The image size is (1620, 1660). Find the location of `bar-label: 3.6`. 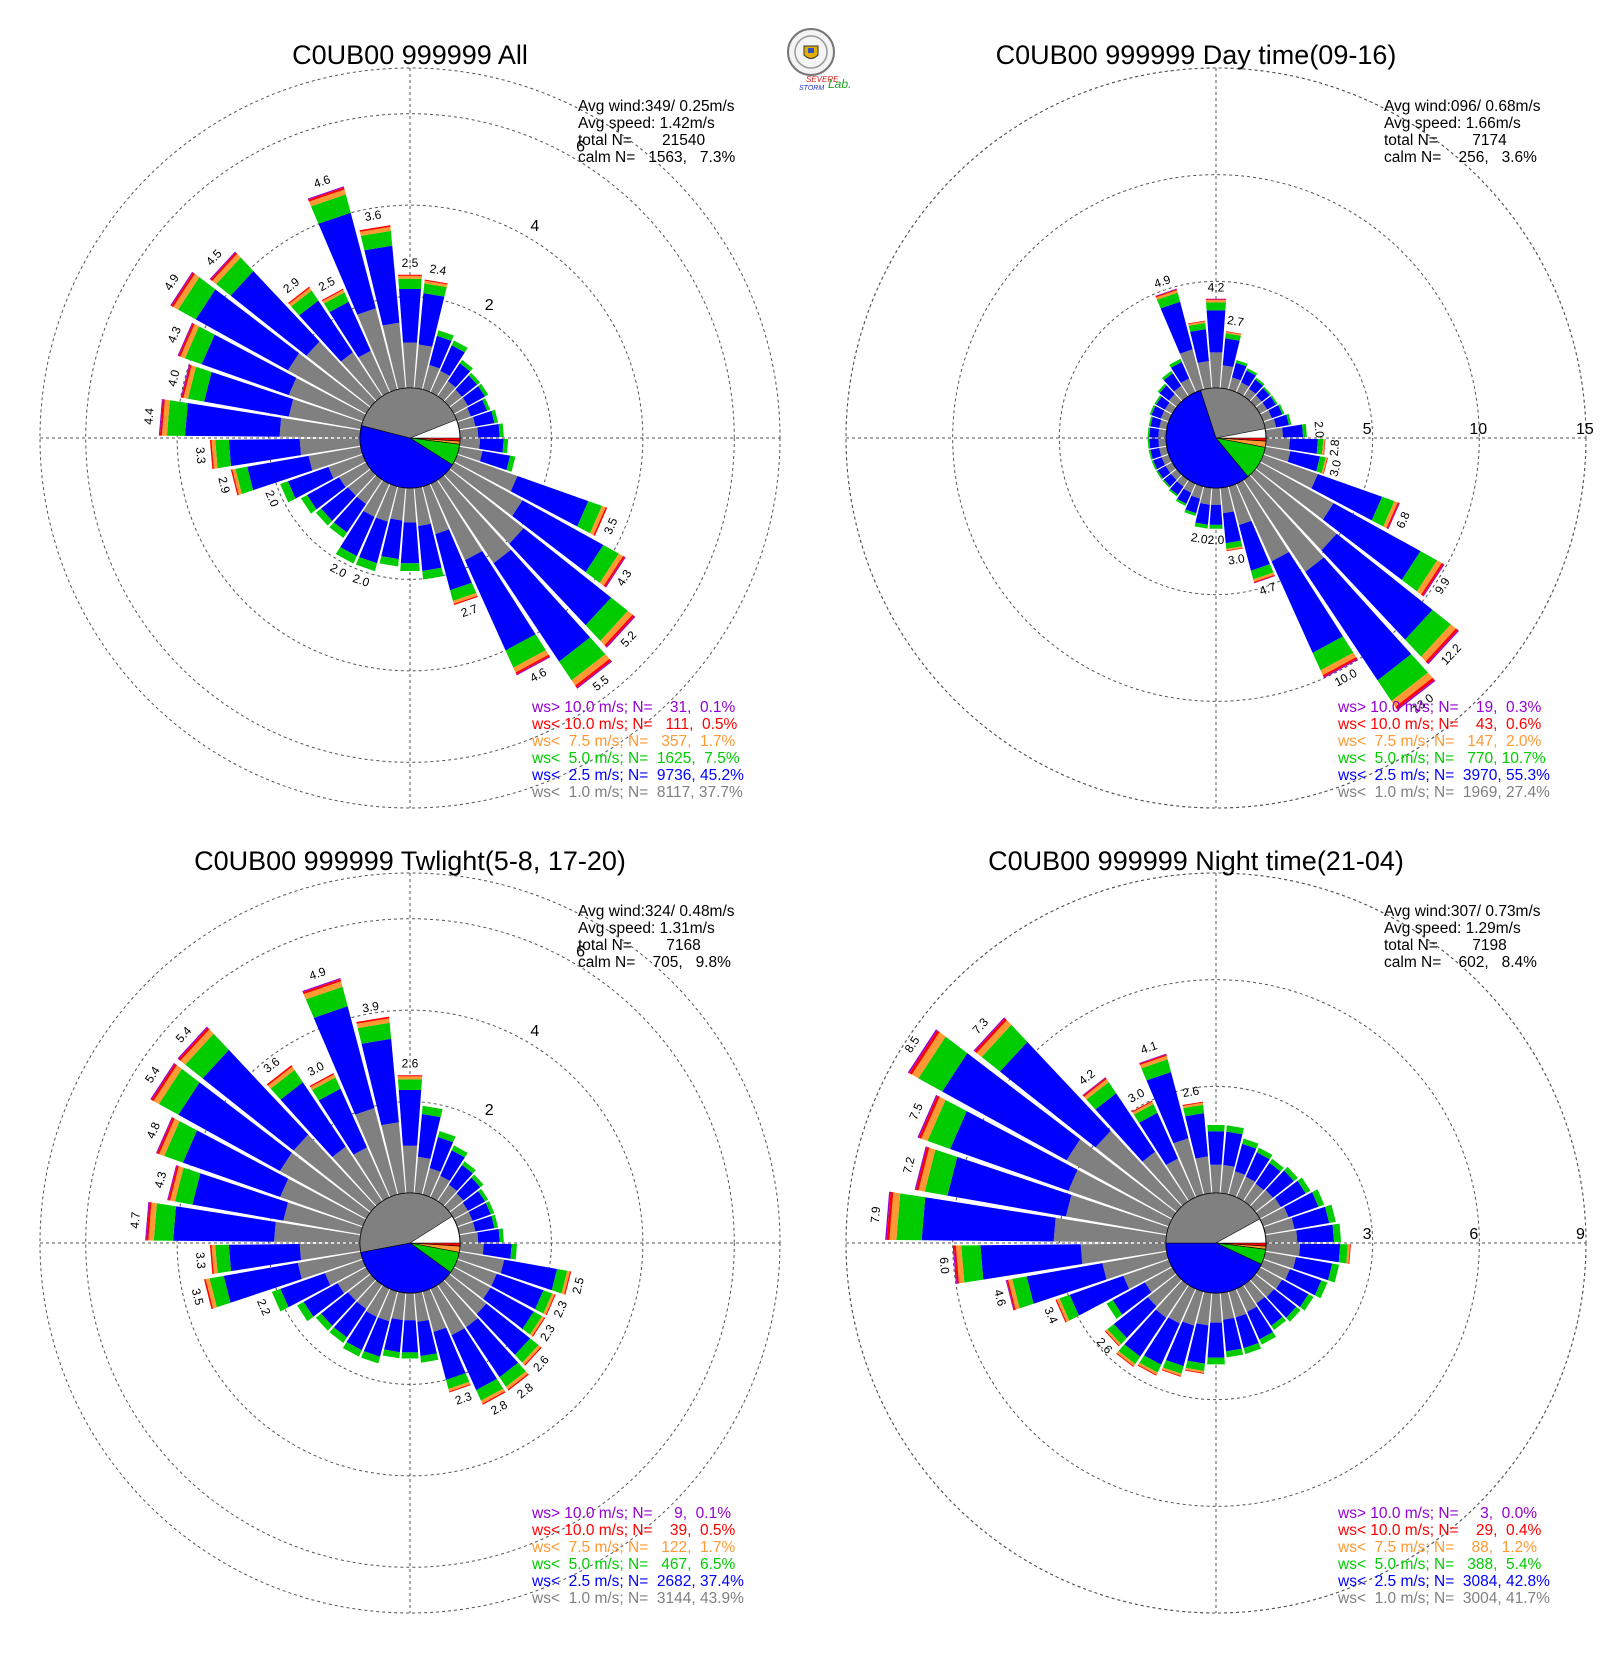

bar-label: 3.6 is located at coordinates (272, 1064).